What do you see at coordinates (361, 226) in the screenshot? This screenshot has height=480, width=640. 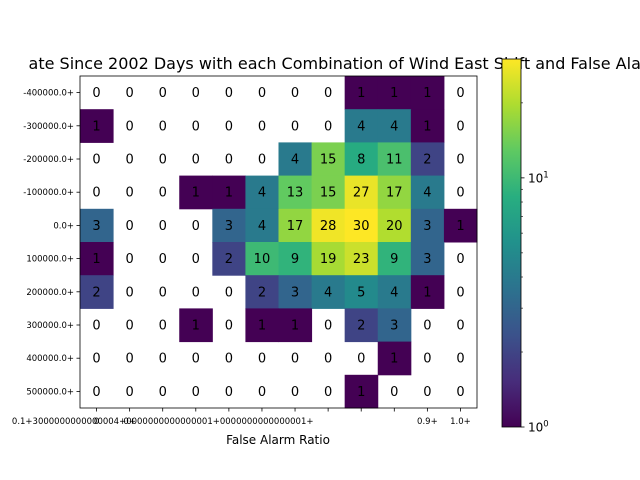 I see `cell-value-label: 30` at bounding box center [361, 226].